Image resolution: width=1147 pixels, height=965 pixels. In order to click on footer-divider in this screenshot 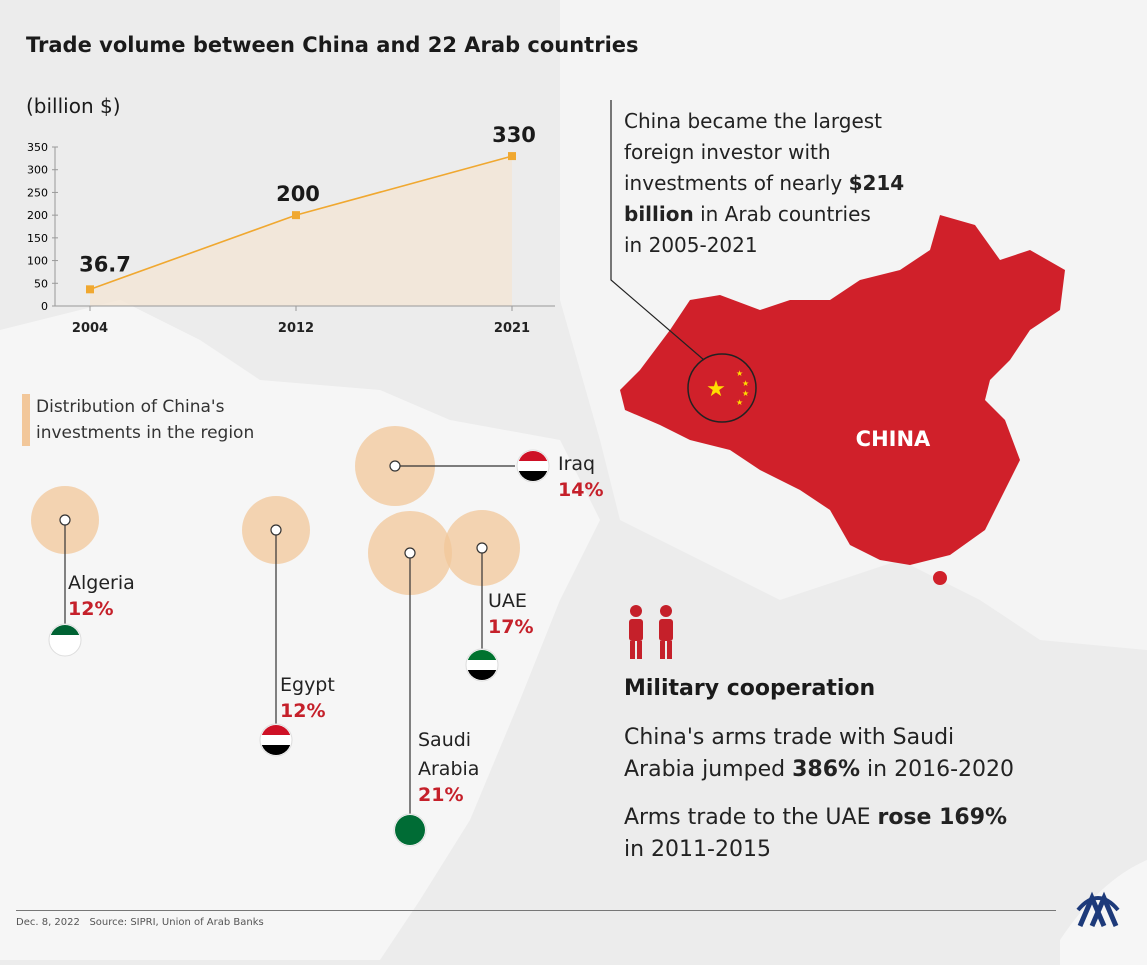, I will do `click(536, 910)`.